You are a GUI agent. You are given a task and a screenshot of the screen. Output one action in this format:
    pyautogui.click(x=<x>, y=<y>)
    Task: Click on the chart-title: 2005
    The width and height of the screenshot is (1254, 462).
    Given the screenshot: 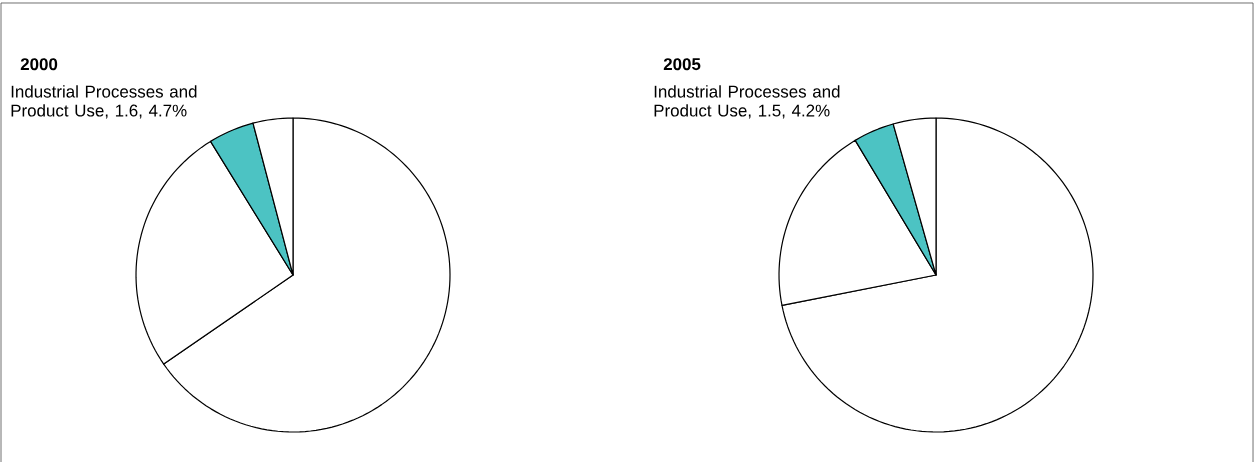 What is the action you would take?
    pyautogui.click(x=682, y=64)
    